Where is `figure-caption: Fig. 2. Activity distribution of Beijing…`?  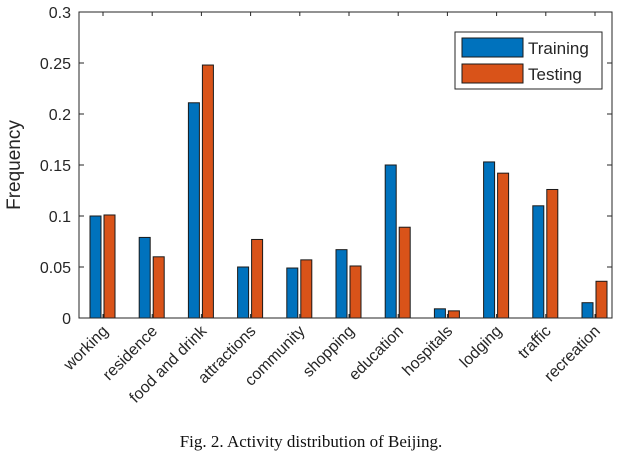 figure-caption: Fig. 2. Activity distribution of Beijing… is located at coordinates (311, 441).